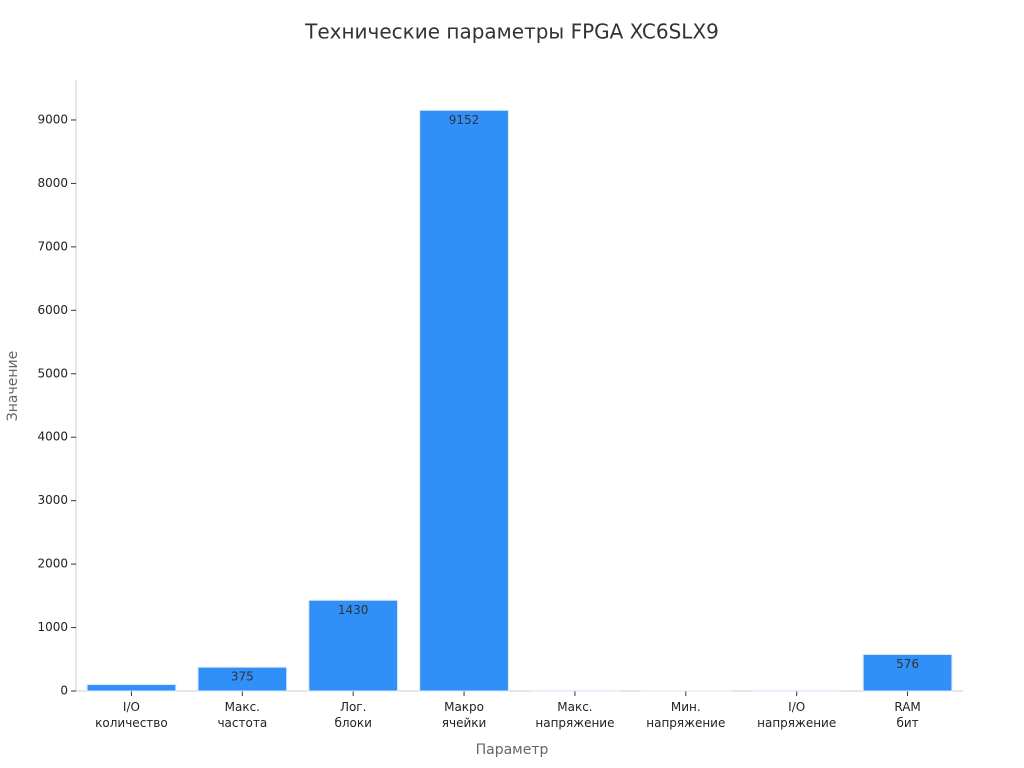  I want to click on data-label: 576, so click(907, 664).